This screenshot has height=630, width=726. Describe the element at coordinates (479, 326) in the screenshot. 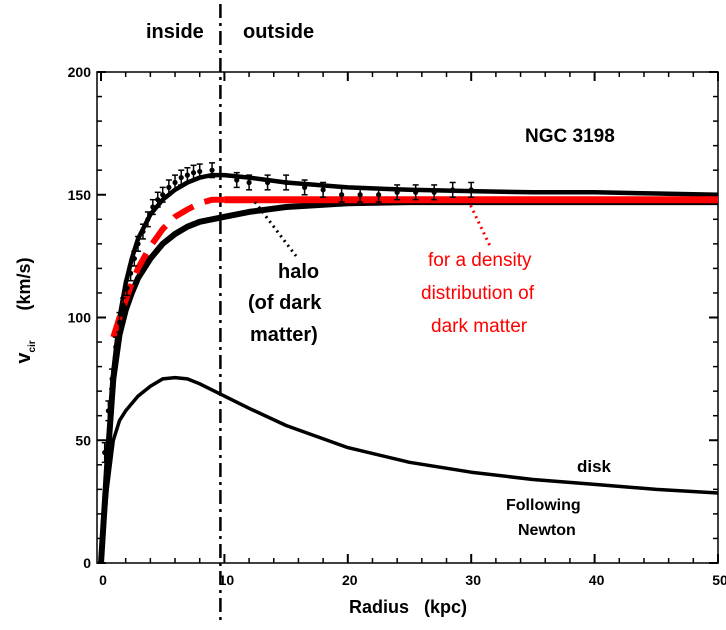

I see `density-label-line3: dark matter` at that location.